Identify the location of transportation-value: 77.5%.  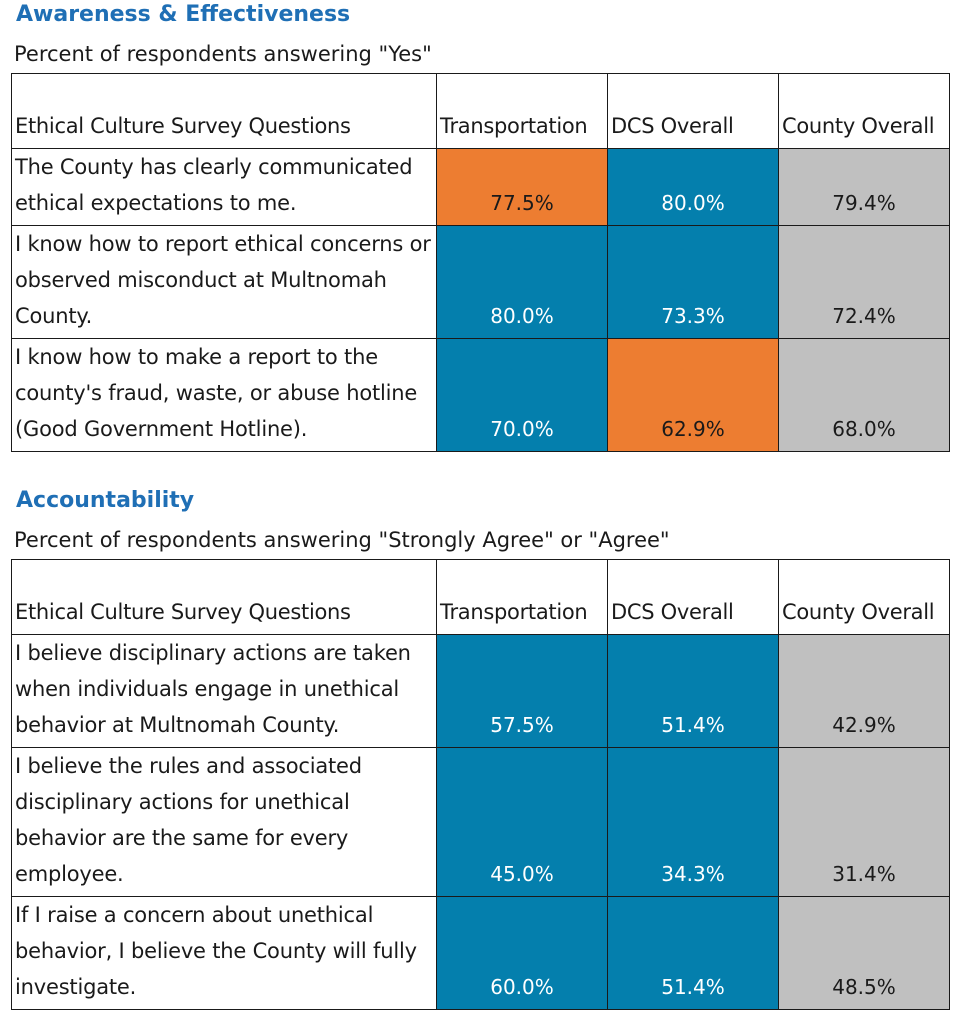
(522, 187).